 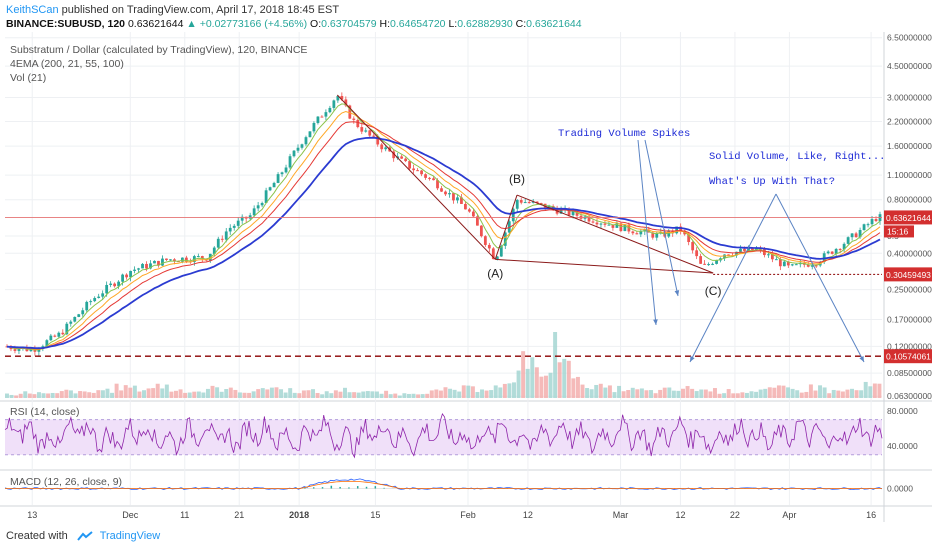 I want to click on ema-legend: 4EMA (200, 21, 55, 100), so click(x=67, y=64).